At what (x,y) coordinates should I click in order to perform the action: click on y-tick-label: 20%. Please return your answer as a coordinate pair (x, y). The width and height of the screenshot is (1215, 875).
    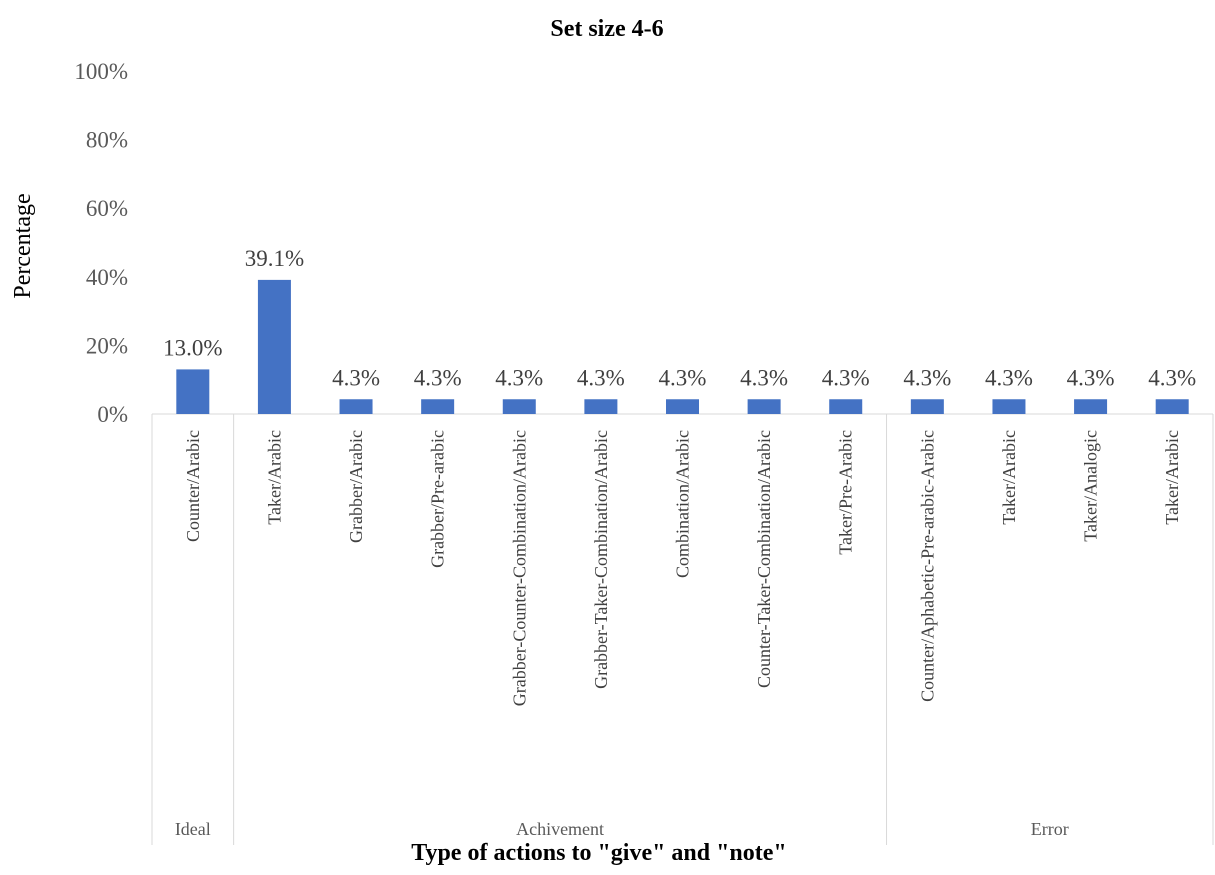
    Looking at the image, I should click on (107, 345).